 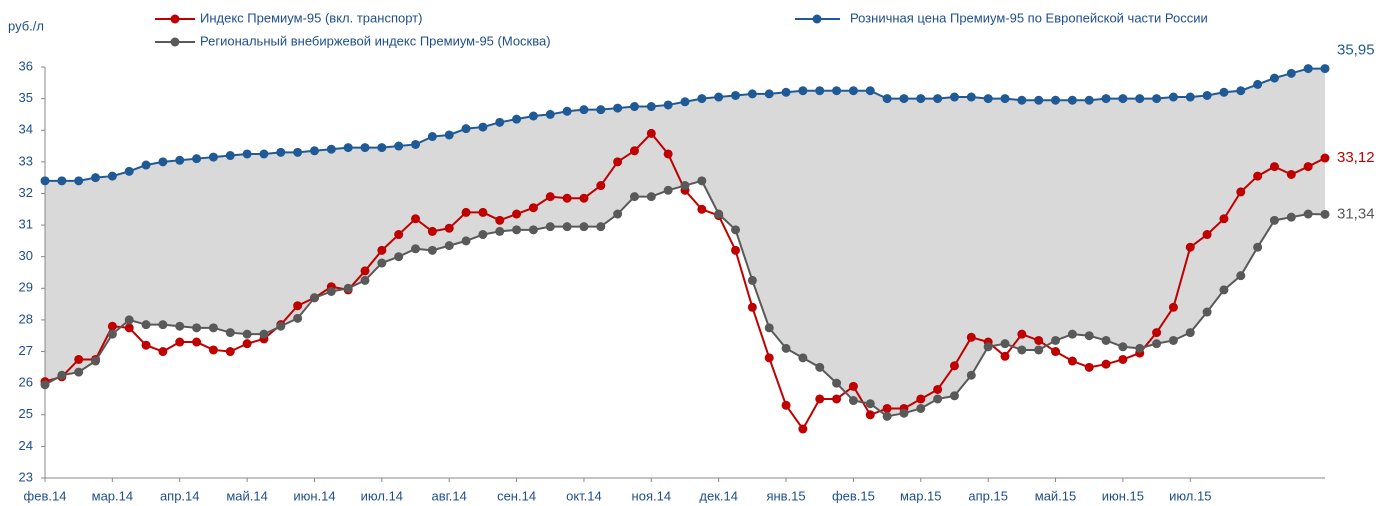 I want to click on x-tick-label: мар.15, so click(x=920, y=495).